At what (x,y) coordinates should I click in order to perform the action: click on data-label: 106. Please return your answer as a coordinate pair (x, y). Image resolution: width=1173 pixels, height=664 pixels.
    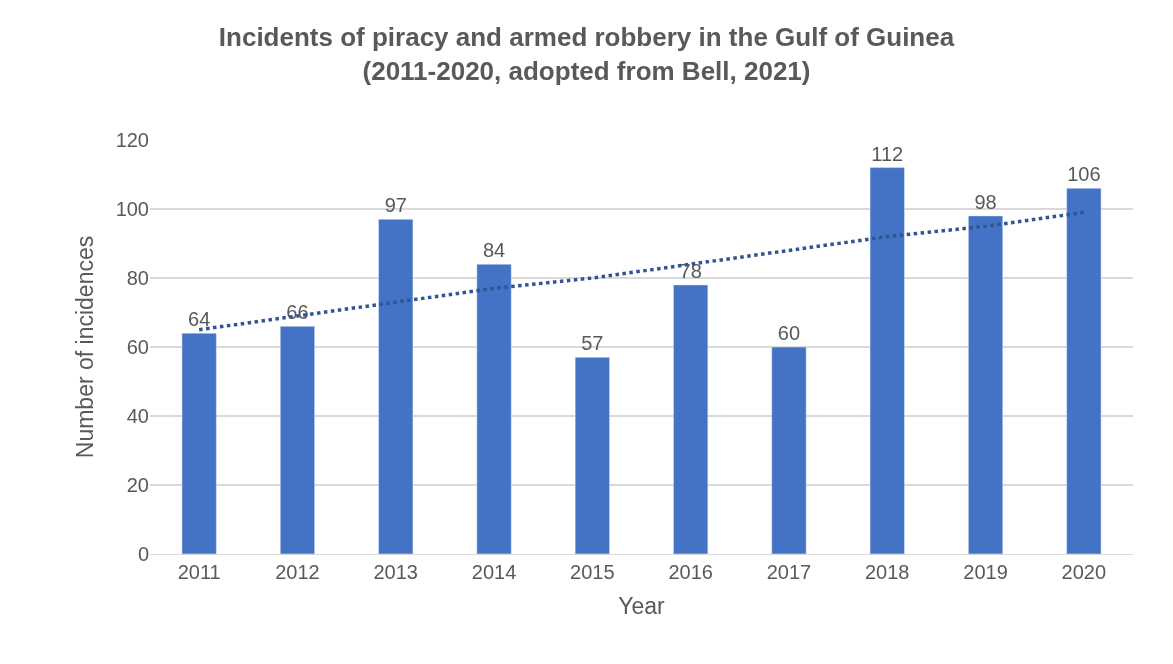
    Looking at the image, I should click on (1084, 174).